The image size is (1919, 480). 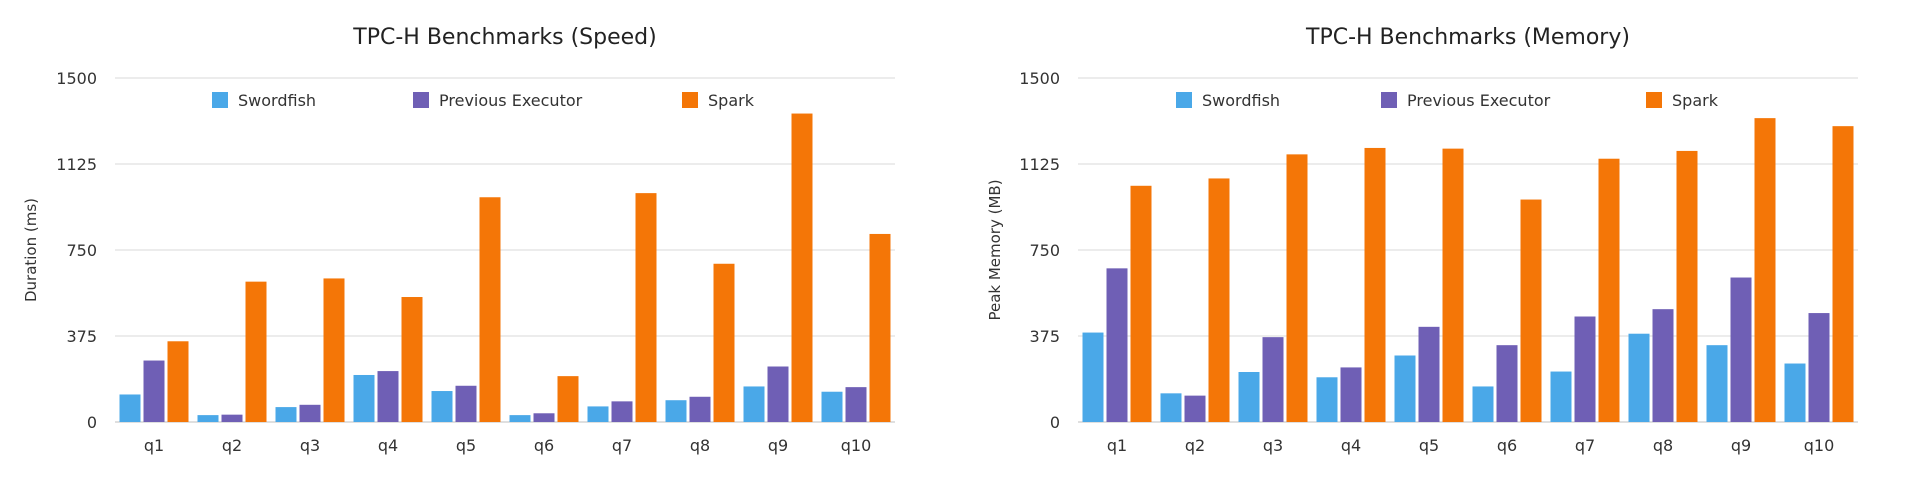 What do you see at coordinates (504, 37) in the screenshot?
I see `chart-title: TPC-H Benchmarks (Speed)` at bounding box center [504, 37].